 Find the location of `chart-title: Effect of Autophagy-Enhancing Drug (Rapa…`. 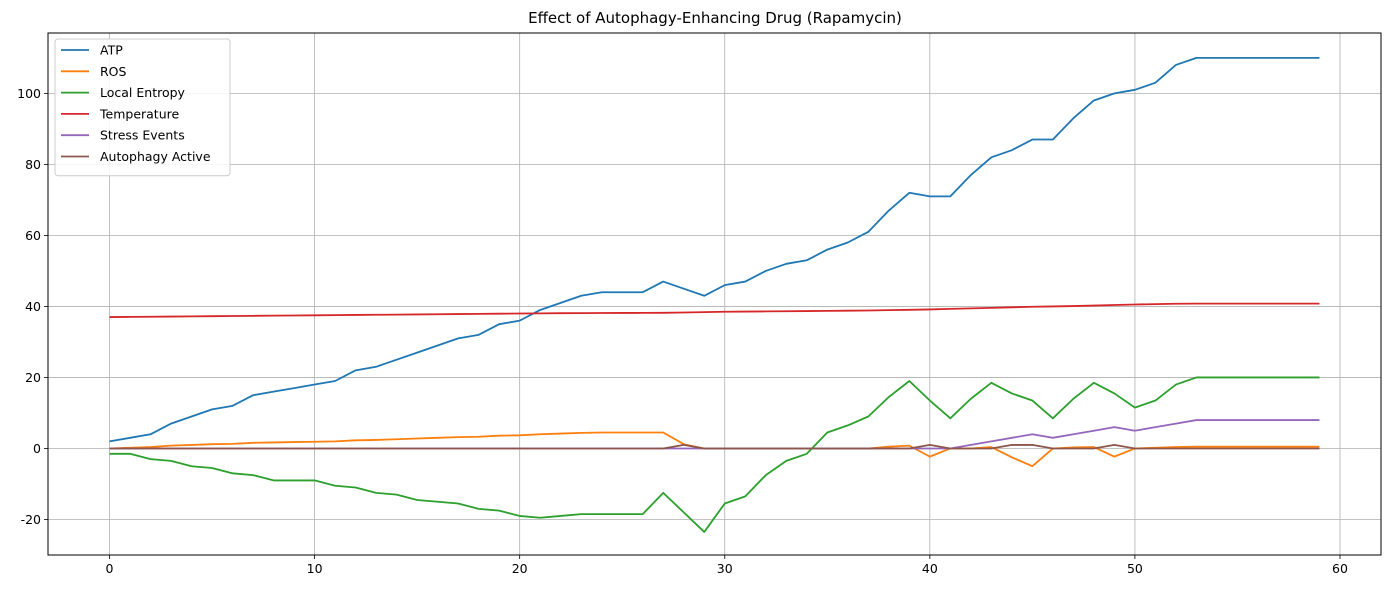

chart-title: Effect of Autophagy-Enhancing Drug (Rapa… is located at coordinates (715, 18).